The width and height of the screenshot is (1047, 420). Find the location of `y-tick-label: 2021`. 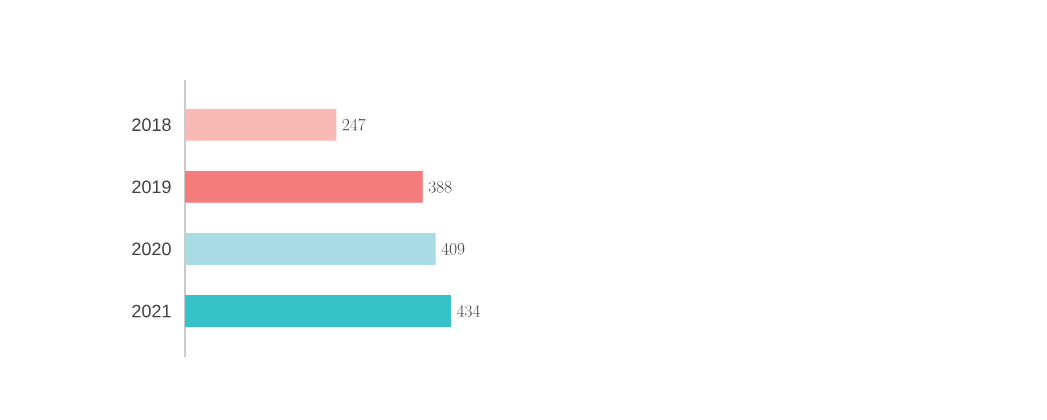

y-tick-label: 2021 is located at coordinates (151, 311).